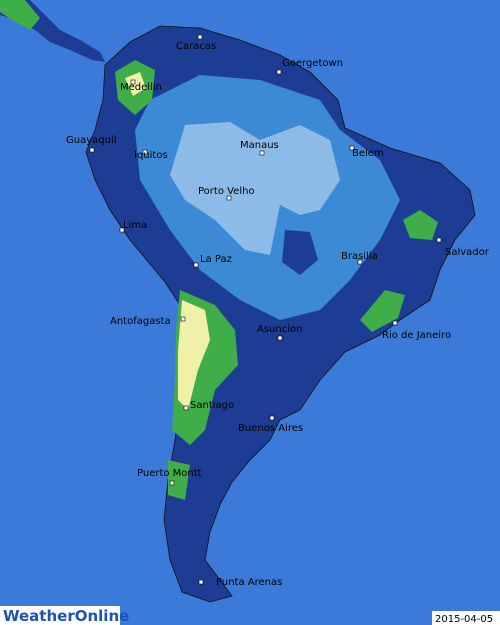  I want to click on city-label: Puerto Montt, so click(169, 473).